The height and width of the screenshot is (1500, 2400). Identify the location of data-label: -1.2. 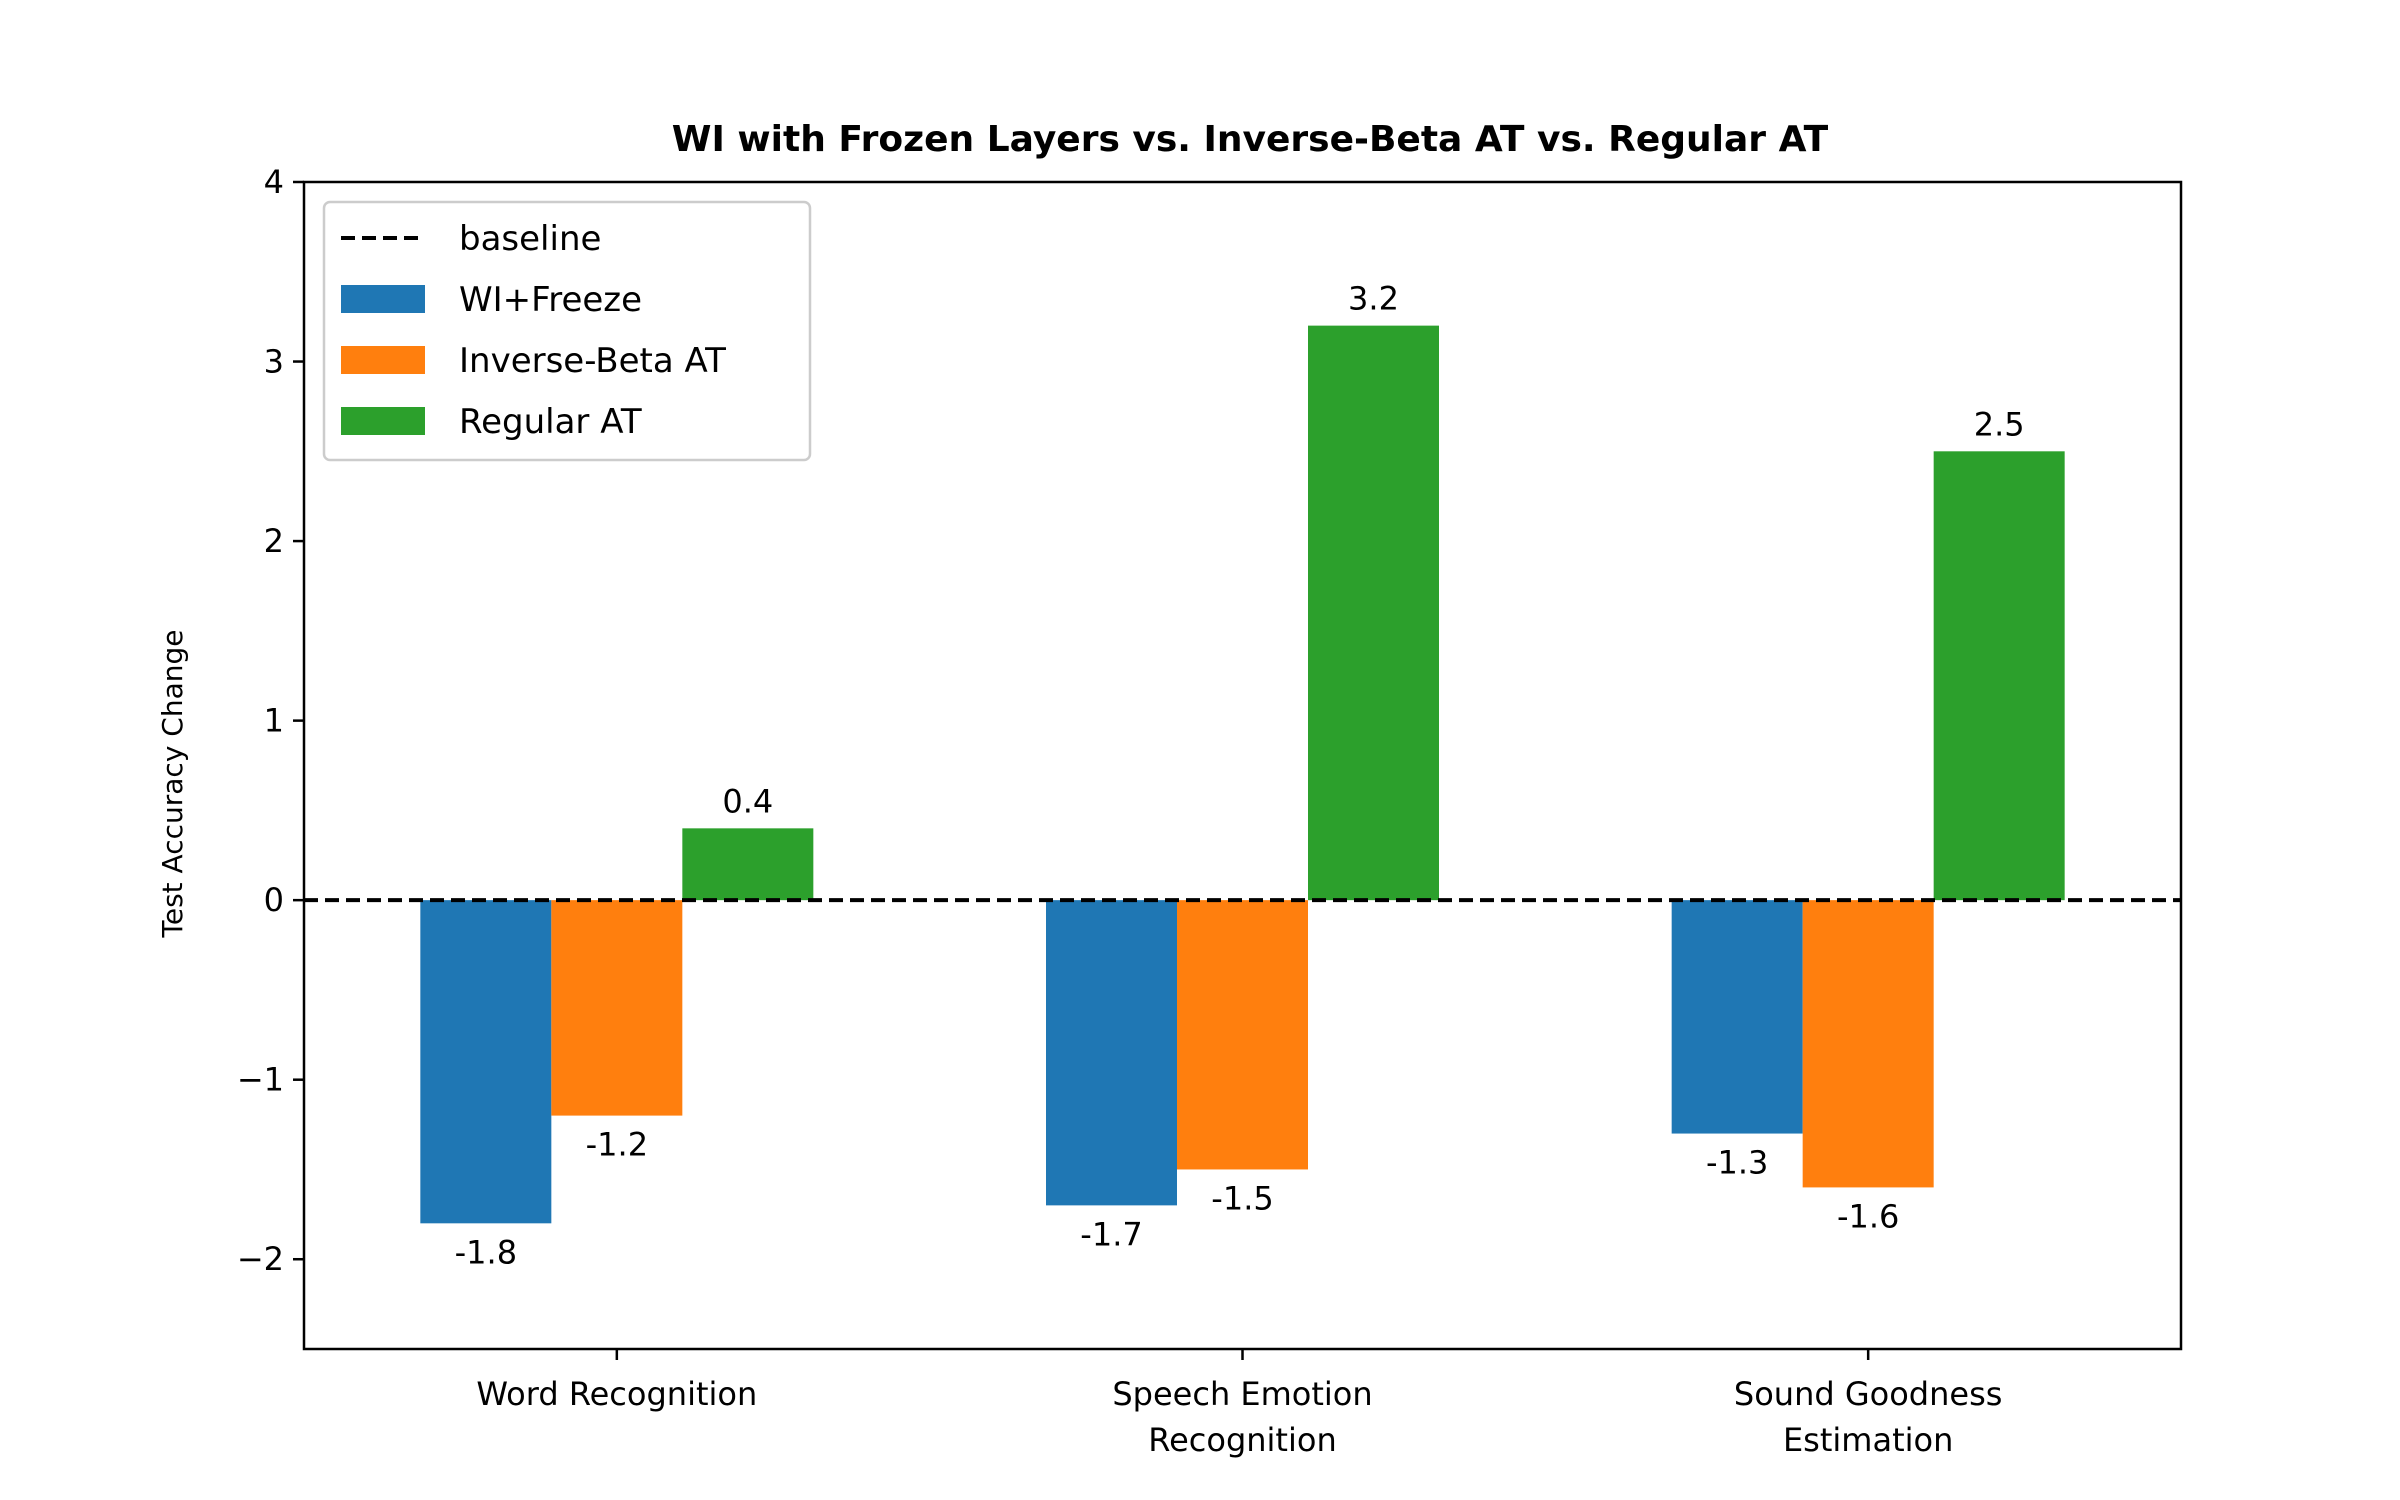
(617, 1145).